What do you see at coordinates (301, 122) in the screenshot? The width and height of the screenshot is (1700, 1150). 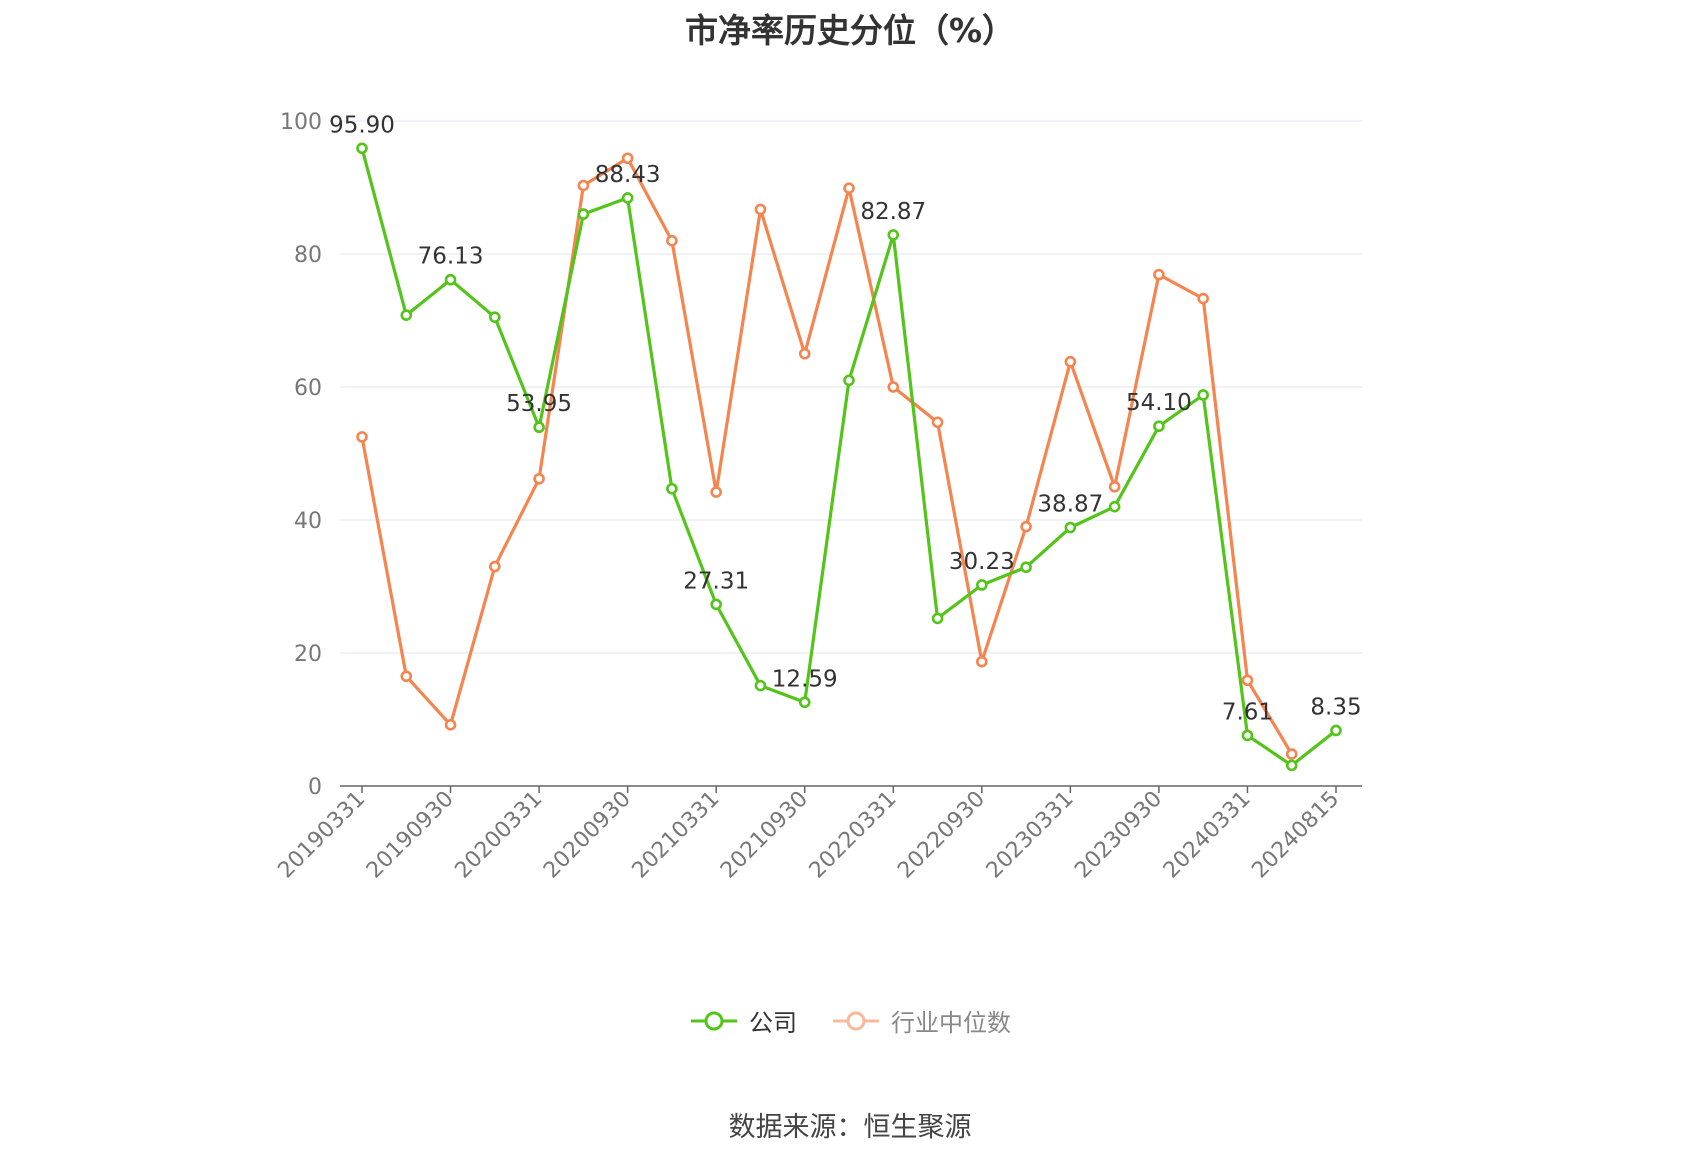 I see `y-tick-label: 100` at bounding box center [301, 122].